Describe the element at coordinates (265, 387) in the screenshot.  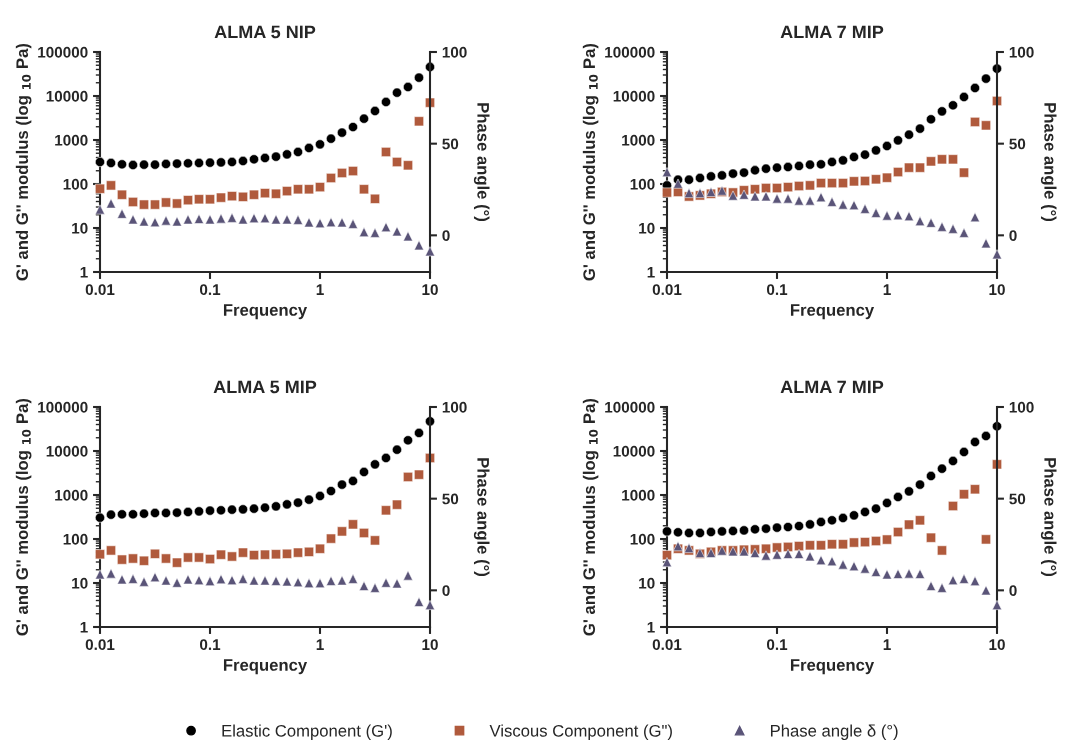
I see `chart-title: ALMA 5 MIP` at that location.